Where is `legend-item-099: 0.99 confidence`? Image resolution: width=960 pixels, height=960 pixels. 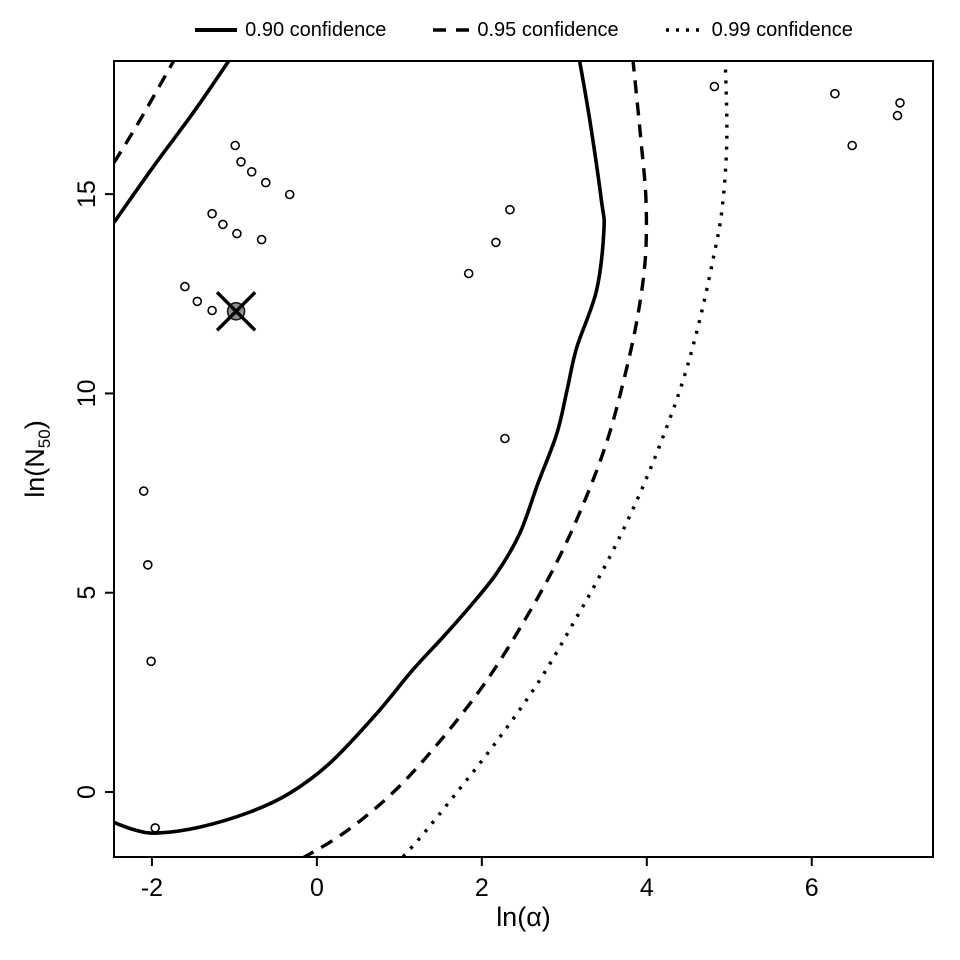
legend-item-099: 0.99 confidence is located at coordinates (759, 30).